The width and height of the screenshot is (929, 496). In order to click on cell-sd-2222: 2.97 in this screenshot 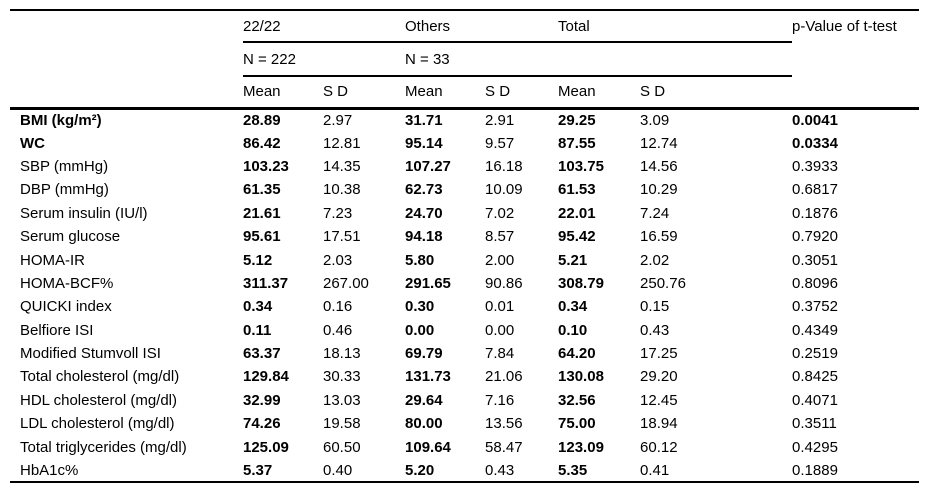, I will do `click(338, 120)`.